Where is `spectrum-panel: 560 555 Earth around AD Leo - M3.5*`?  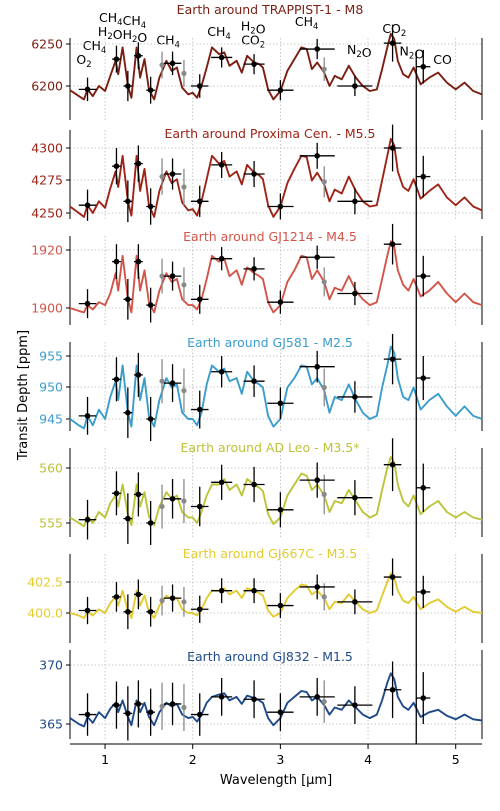 spectrum-panel: 560 555 Earth around AD Leo - M3.5* is located at coordinates (261, 491).